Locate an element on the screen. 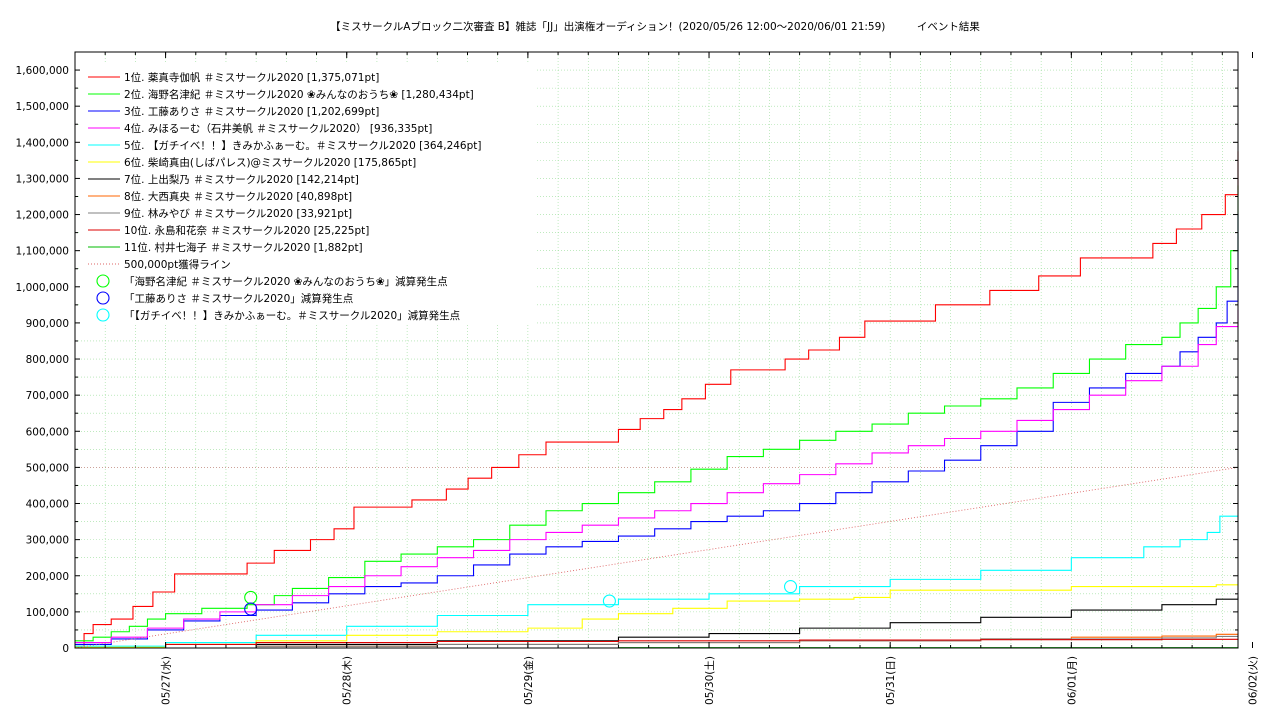 Image resolution: width=1280 pixels, height=720 pixels. legend-background is located at coordinates (307, 193).